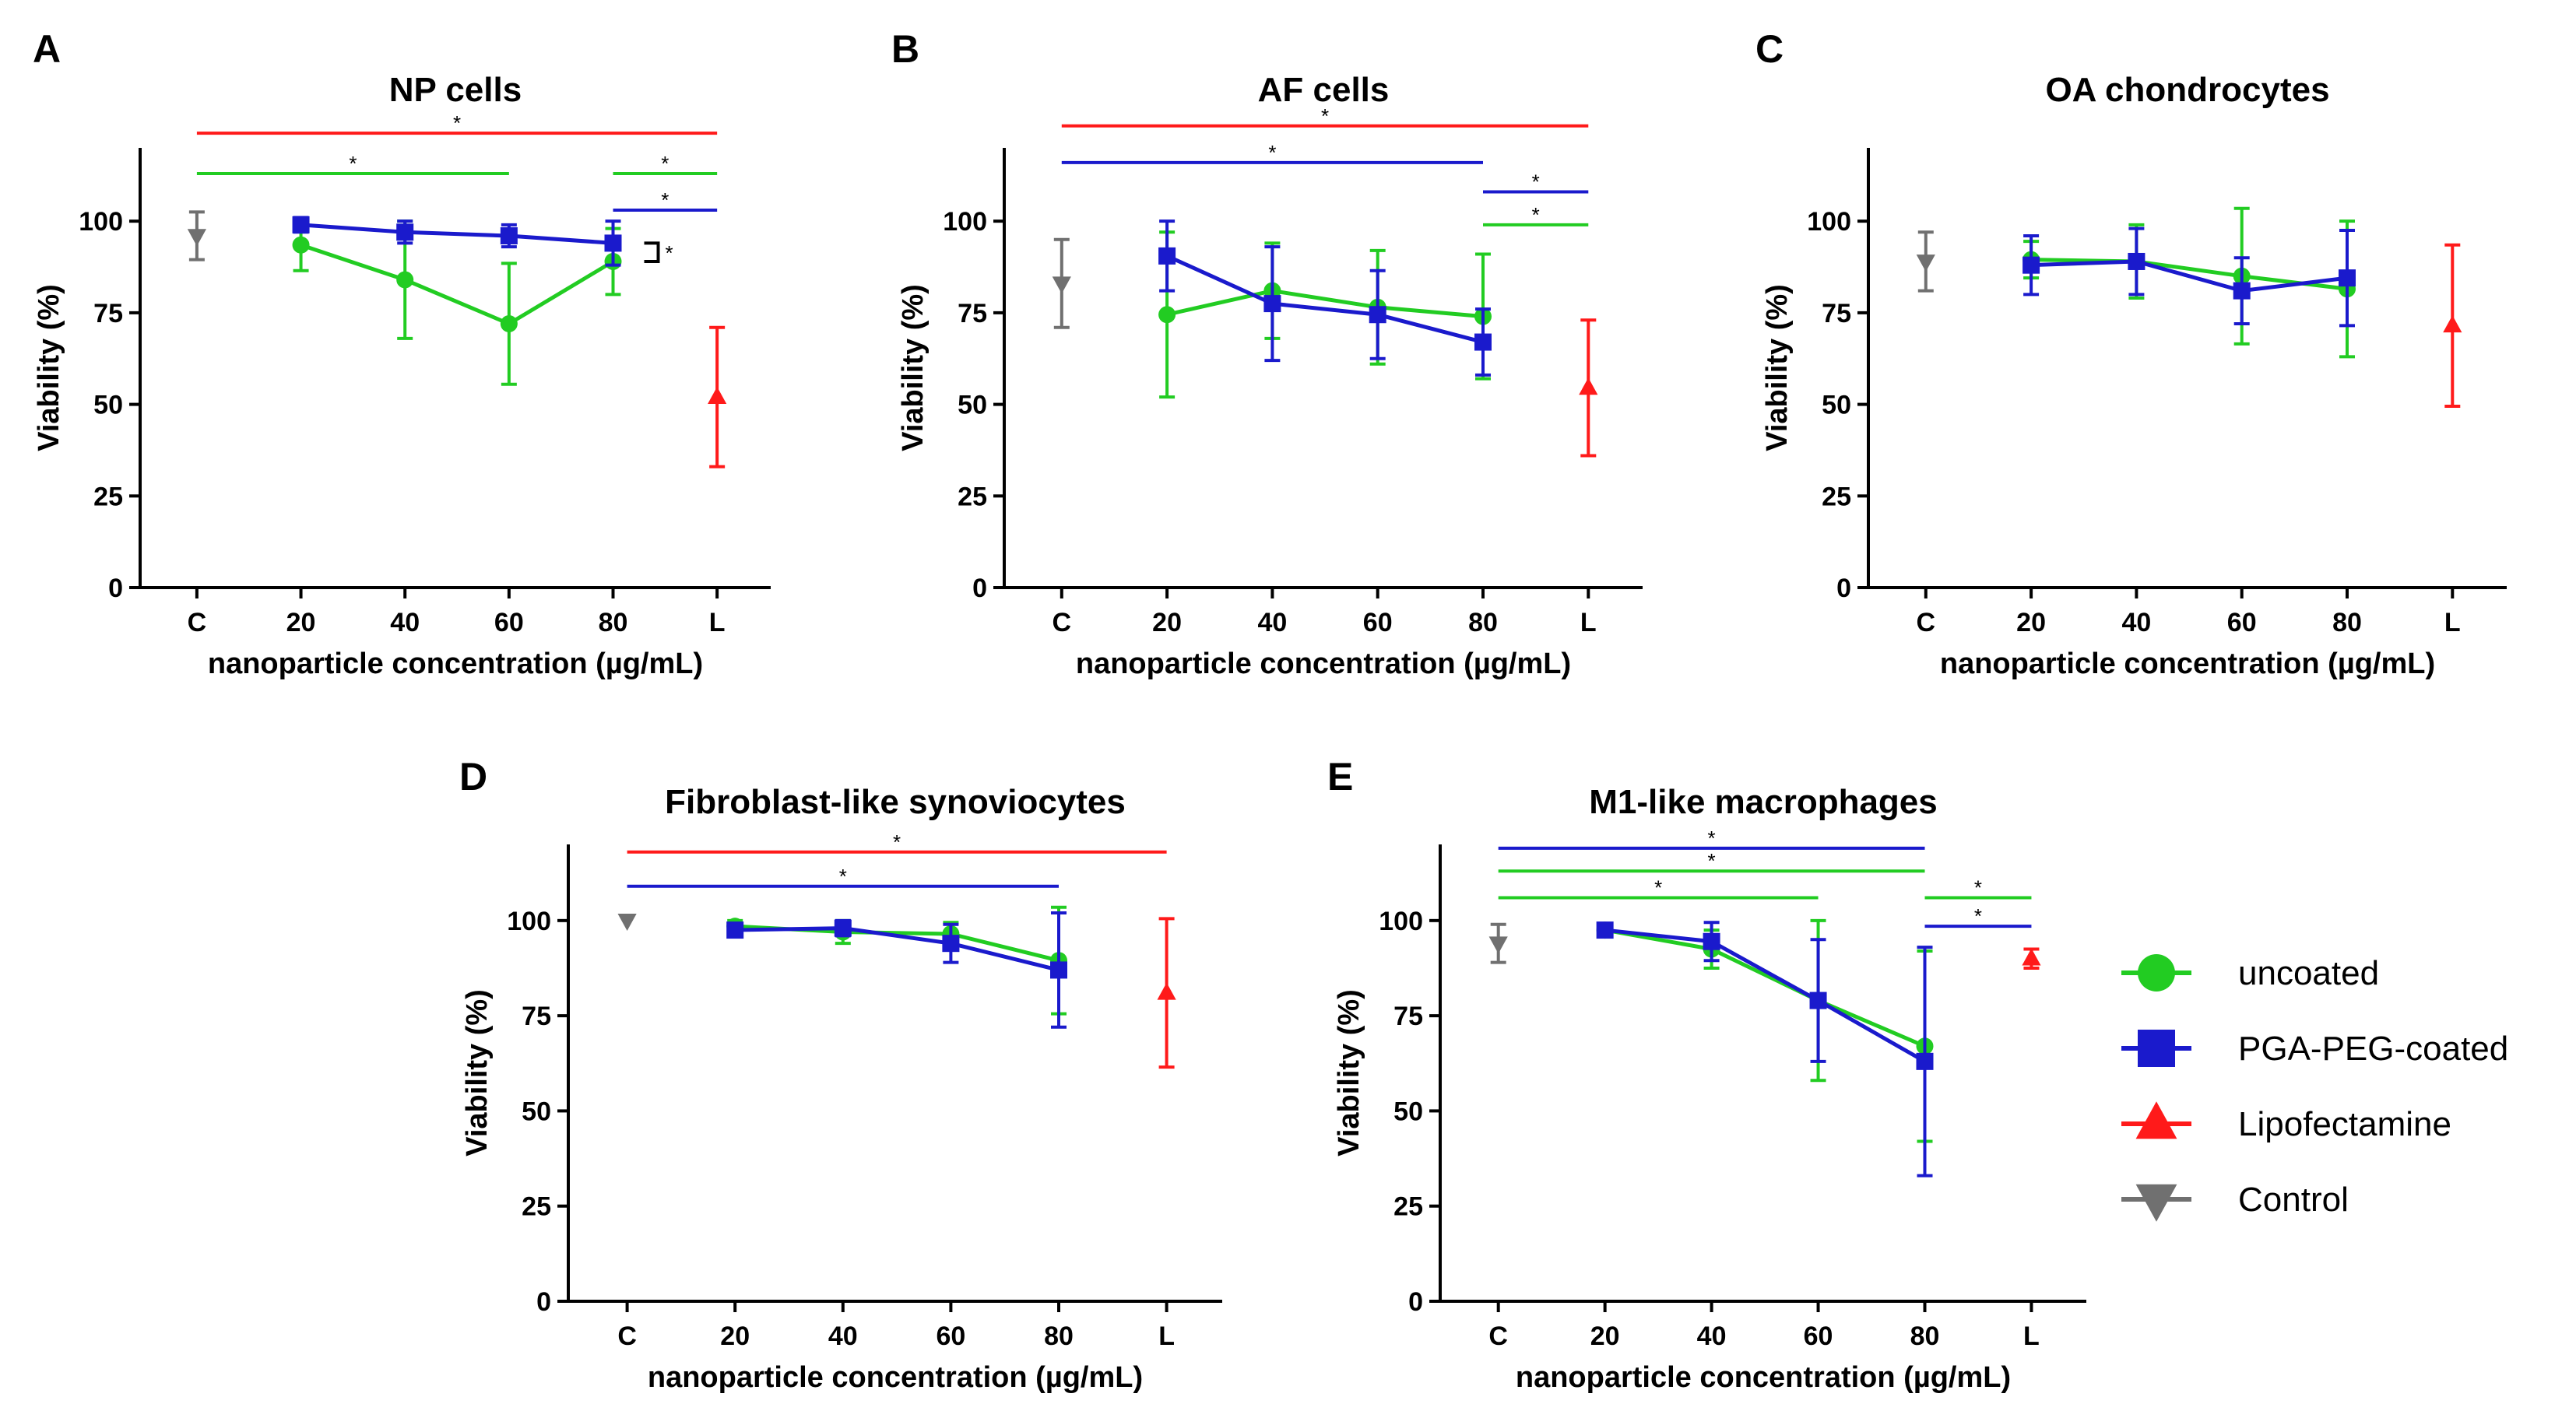 Image resolution: width=2576 pixels, height=1418 pixels. What do you see at coordinates (2373, 1049) in the screenshot?
I see `legend-label: PGA-PEG-coated` at bounding box center [2373, 1049].